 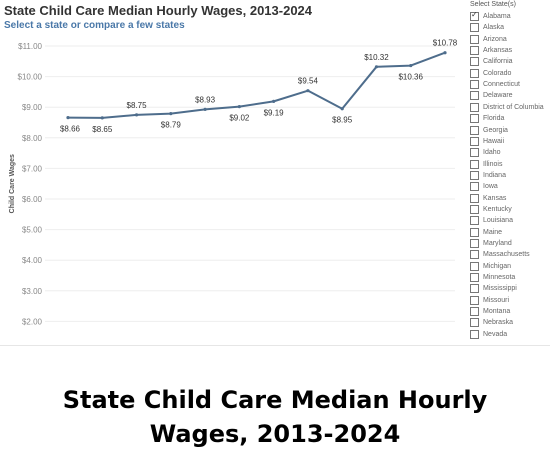 What do you see at coordinates (498, 62) in the screenshot?
I see `state-option-label: California` at bounding box center [498, 62].